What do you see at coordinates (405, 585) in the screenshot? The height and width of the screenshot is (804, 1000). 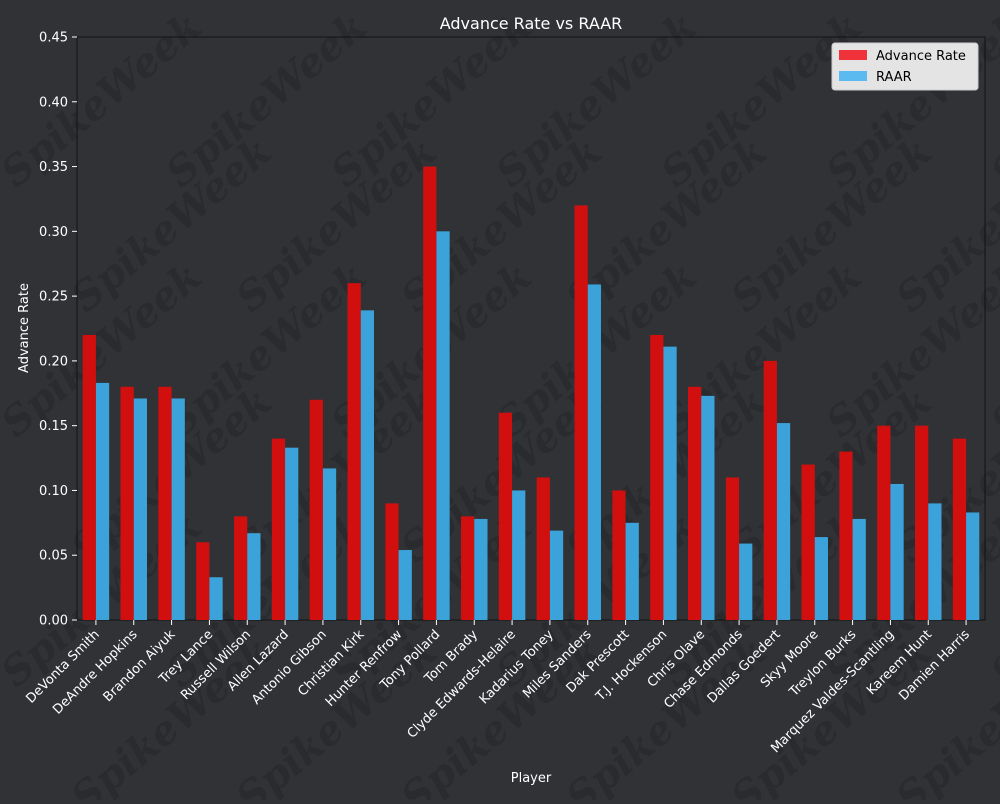 I see `bar-raar-hunter-renfrow` at bounding box center [405, 585].